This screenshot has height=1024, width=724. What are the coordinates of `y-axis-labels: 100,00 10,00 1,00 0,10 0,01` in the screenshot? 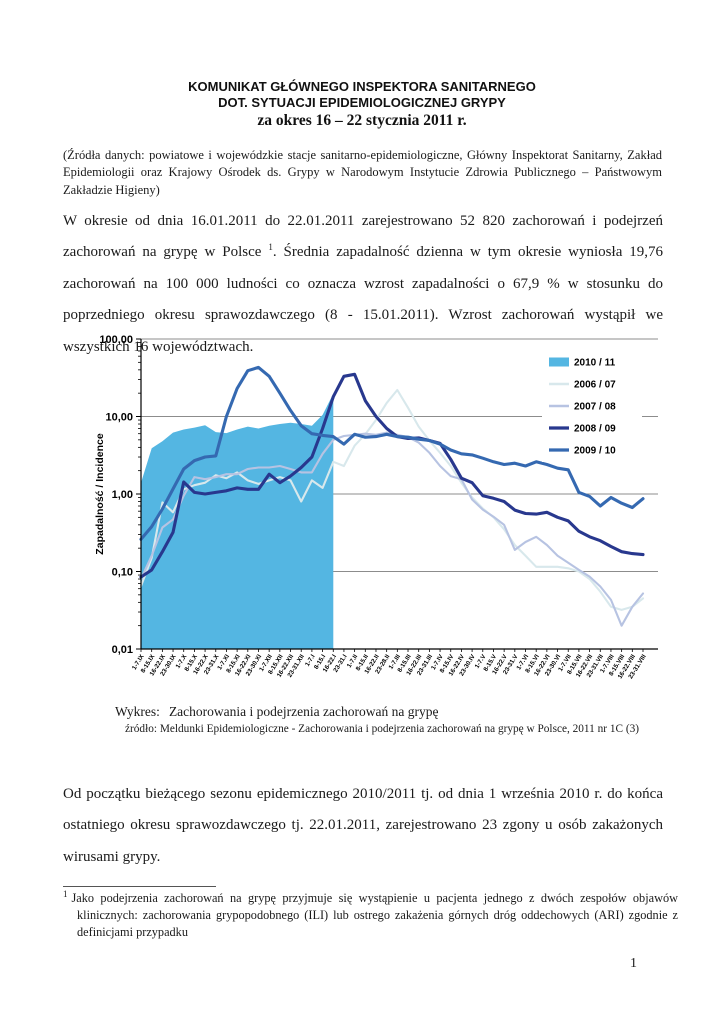 It's located at (116, 495).